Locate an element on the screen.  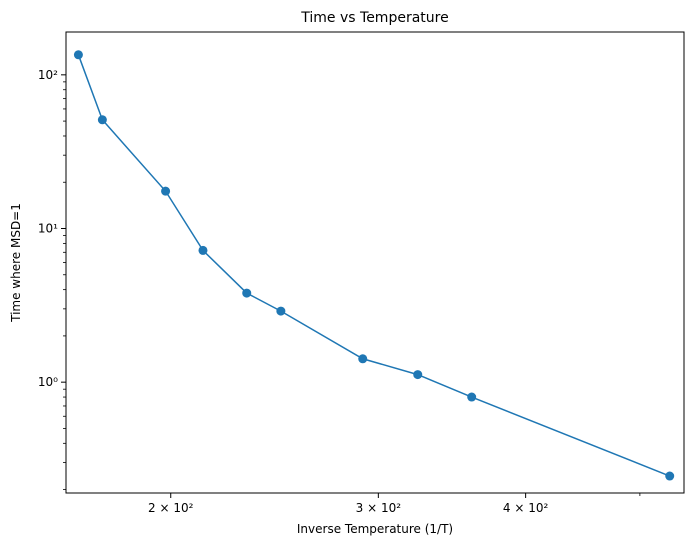
chart-title: Time vs Temperature is located at coordinates (374, 18).